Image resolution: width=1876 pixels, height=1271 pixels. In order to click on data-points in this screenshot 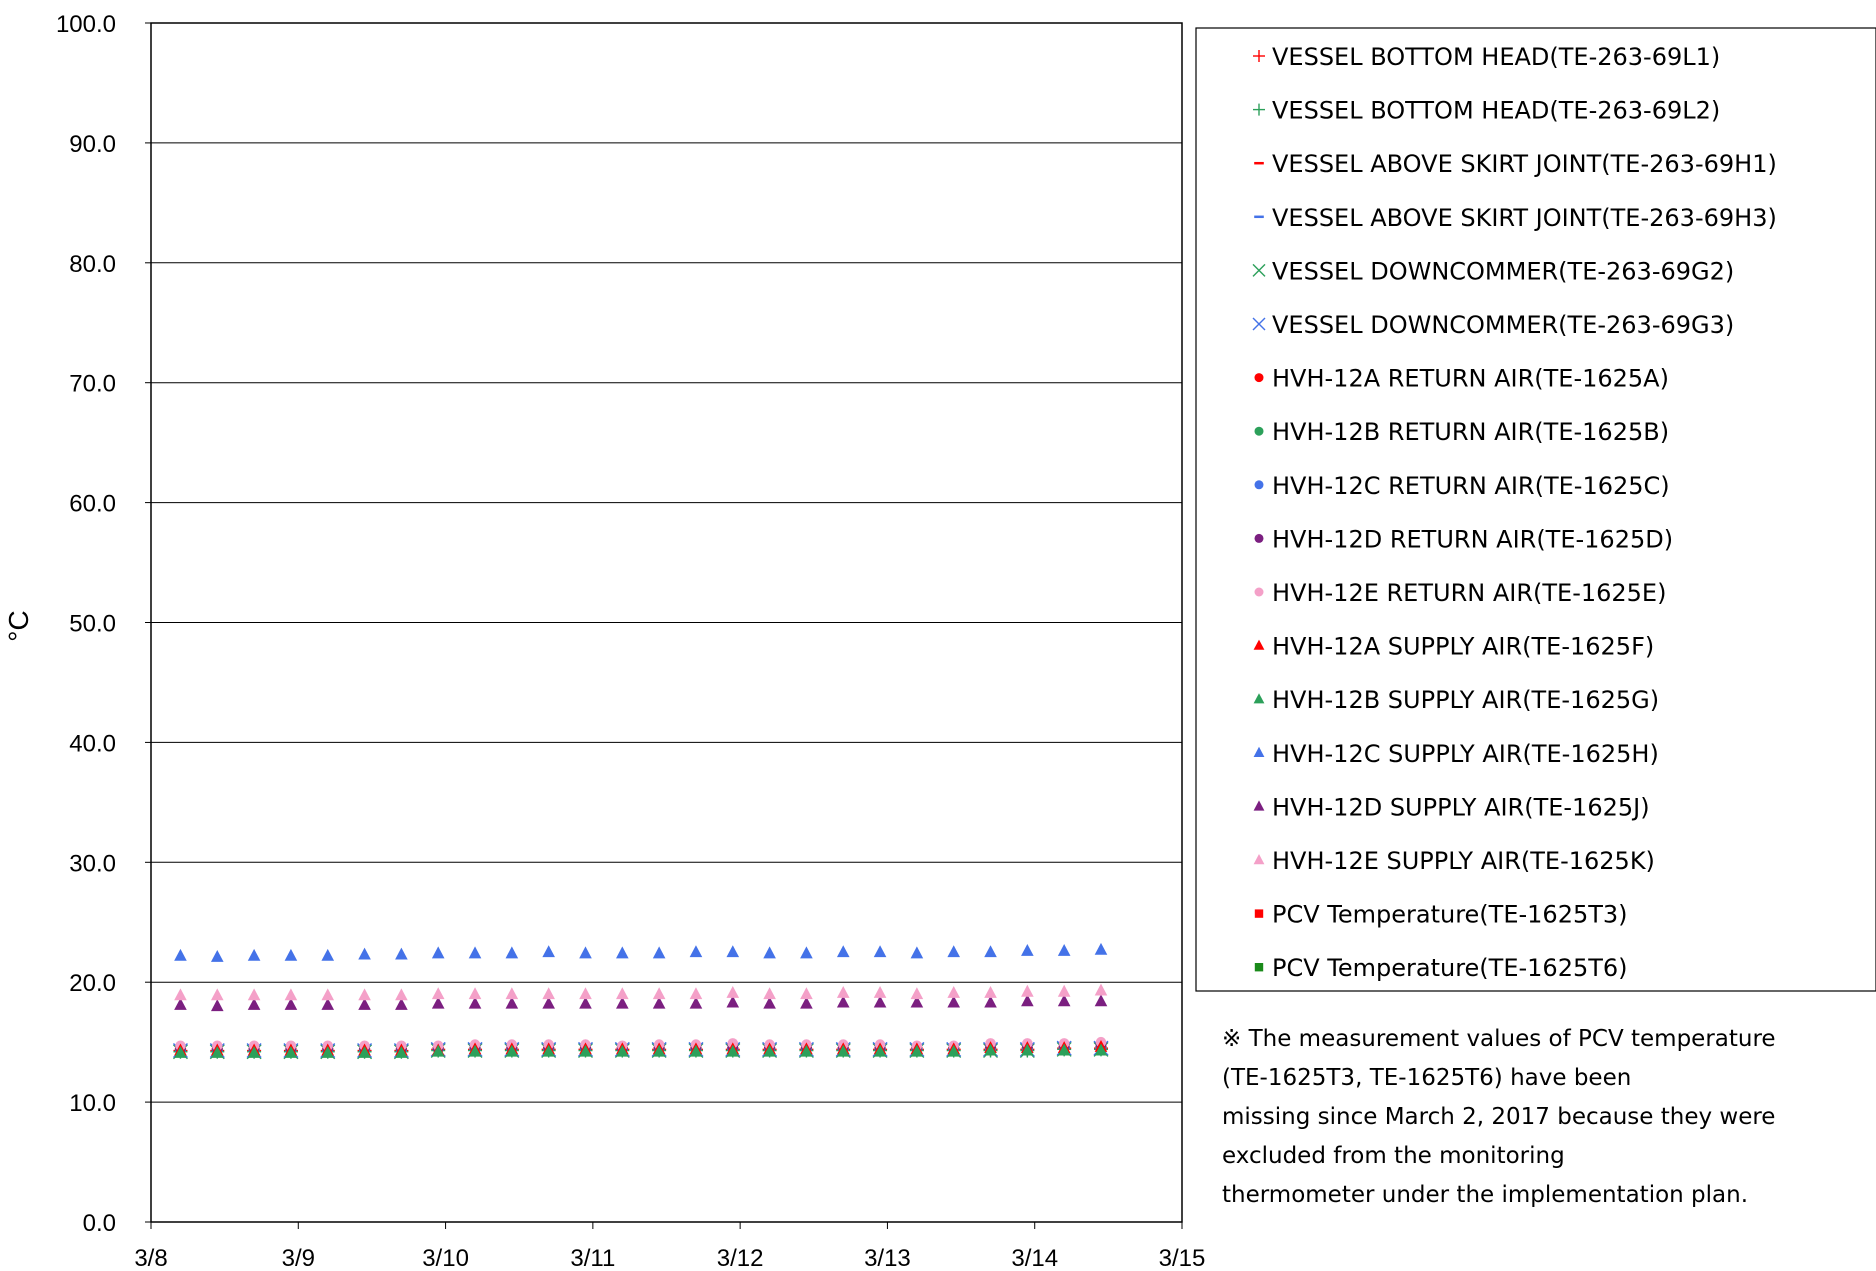, I will do `click(640, 1001)`.